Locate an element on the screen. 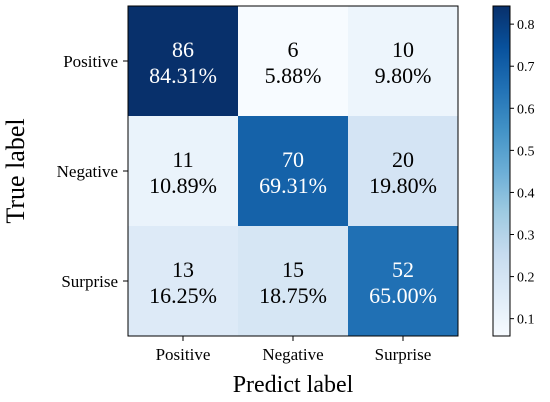 This screenshot has height=402, width=550. cell-count-label: 13 is located at coordinates (183, 269).